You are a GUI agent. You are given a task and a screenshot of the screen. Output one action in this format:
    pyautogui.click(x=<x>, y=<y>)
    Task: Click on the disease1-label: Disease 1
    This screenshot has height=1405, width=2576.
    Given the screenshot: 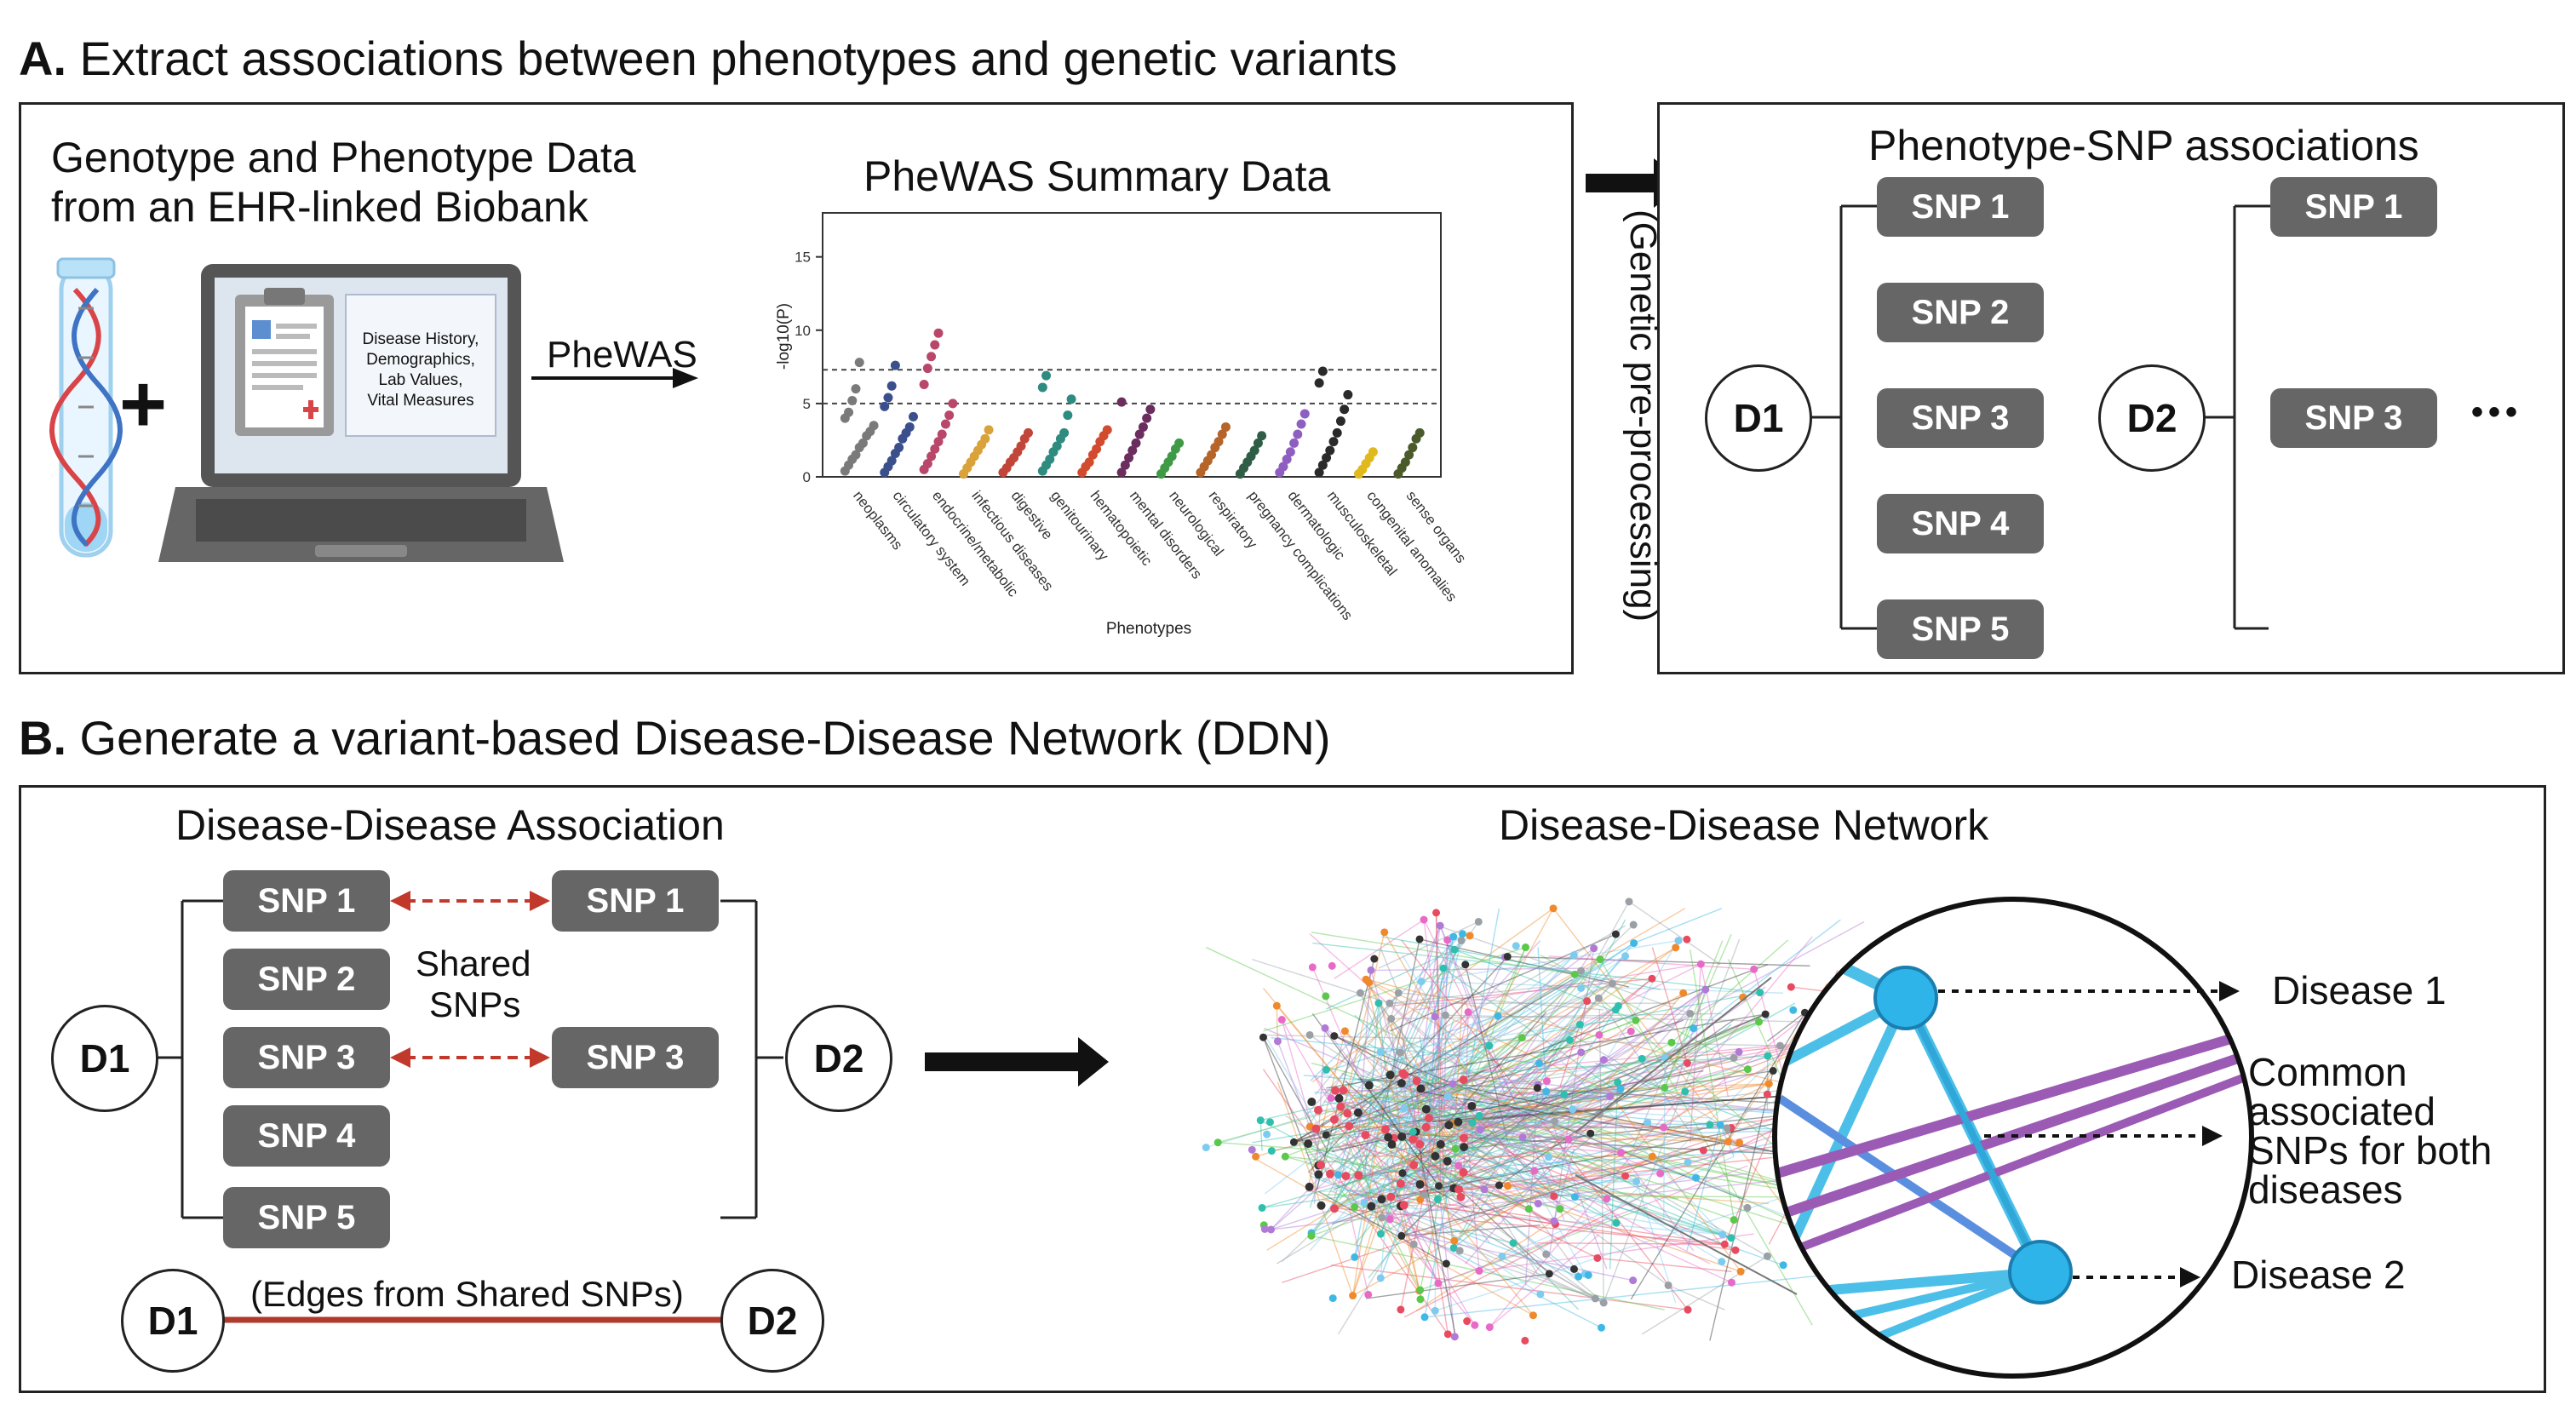 What is the action you would take?
    pyautogui.click(x=2359, y=990)
    